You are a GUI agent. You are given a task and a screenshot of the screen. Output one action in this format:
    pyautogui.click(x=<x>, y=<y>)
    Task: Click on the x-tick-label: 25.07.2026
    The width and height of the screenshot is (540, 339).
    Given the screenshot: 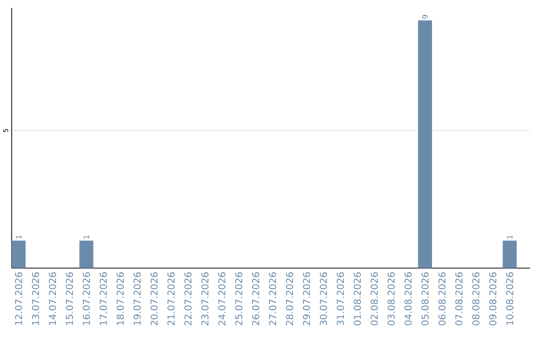 What is the action you would take?
    pyautogui.click(x=238, y=299)
    